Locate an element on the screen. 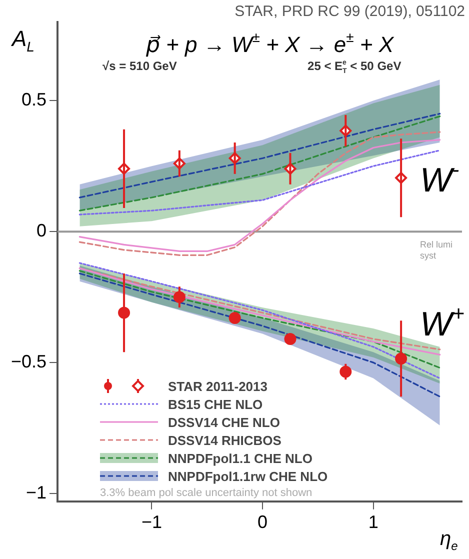 The height and width of the screenshot is (559, 469). legend-label: NNPDFpol1.1 CHE NLO is located at coordinates (240, 458).